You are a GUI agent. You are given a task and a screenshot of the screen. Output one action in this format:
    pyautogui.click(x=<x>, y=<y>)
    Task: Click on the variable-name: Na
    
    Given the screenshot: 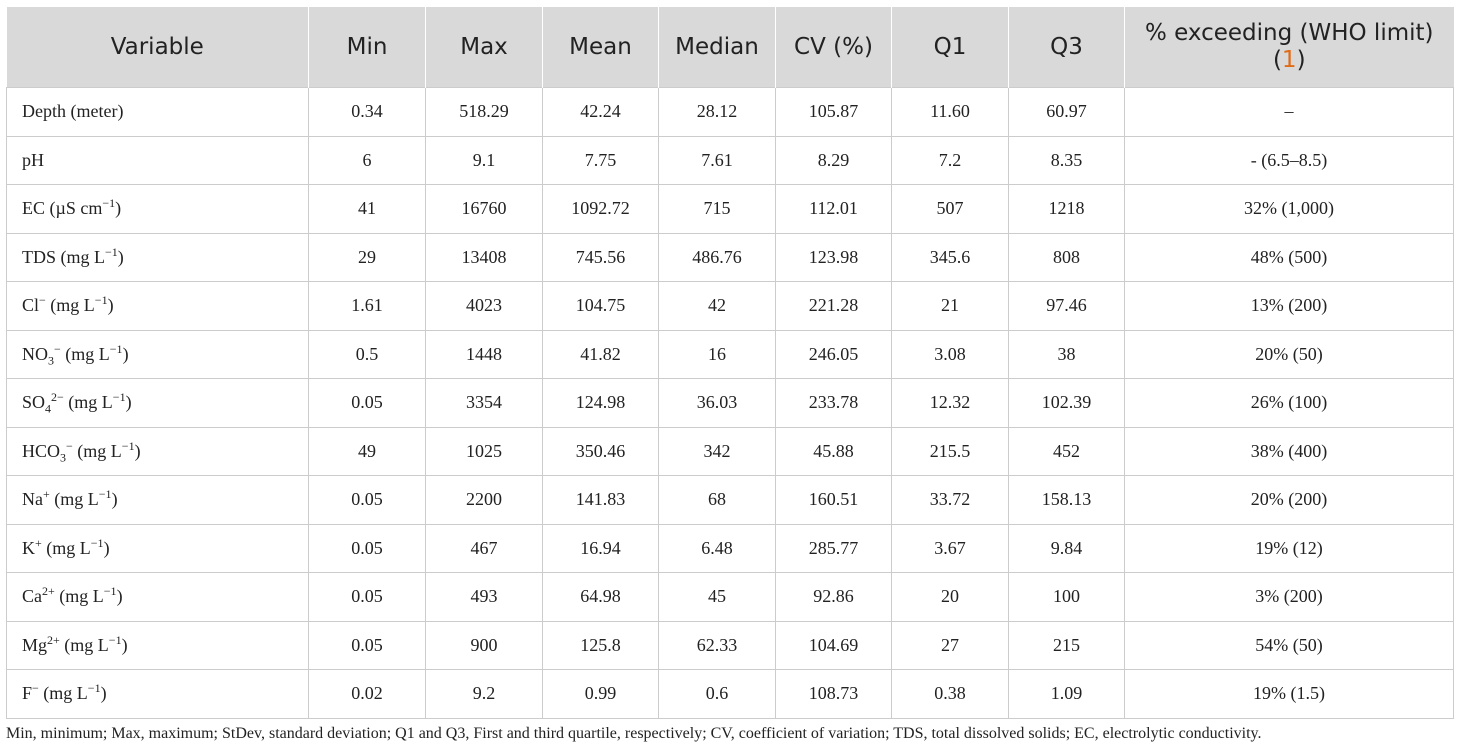 What is the action you would take?
    pyautogui.click(x=32, y=499)
    